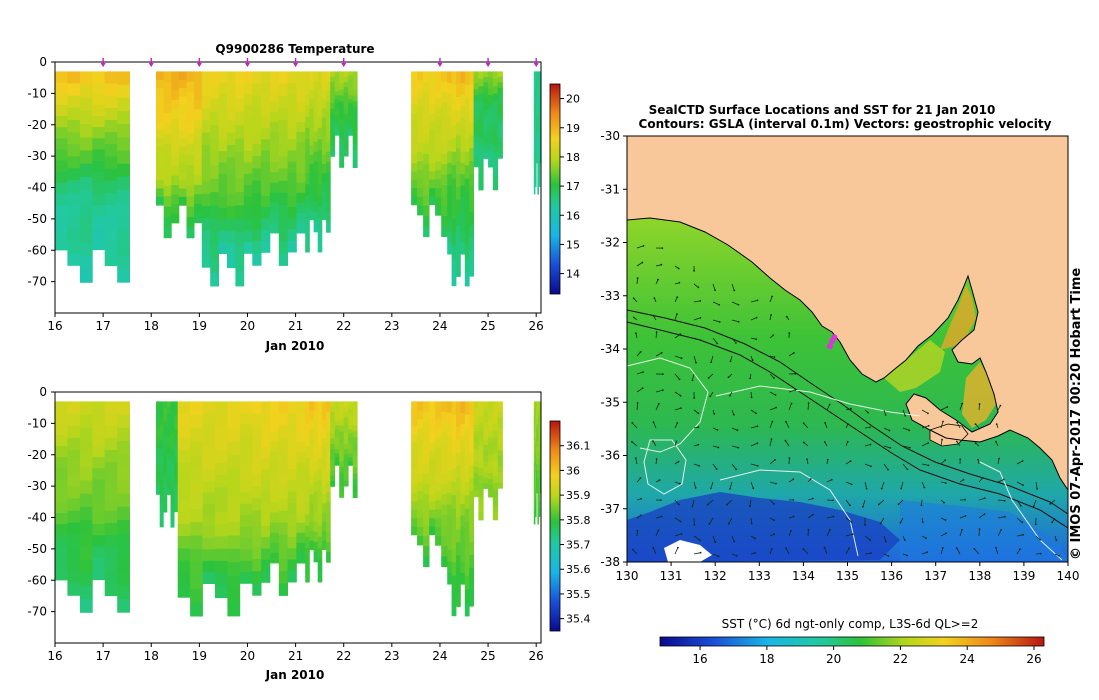 The width and height of the screenshot is (1099, 700). What do you see at coordinates (43, 392) in the screenshot?
I see `y-tick-label: 0` at bounding box center [43, 392].